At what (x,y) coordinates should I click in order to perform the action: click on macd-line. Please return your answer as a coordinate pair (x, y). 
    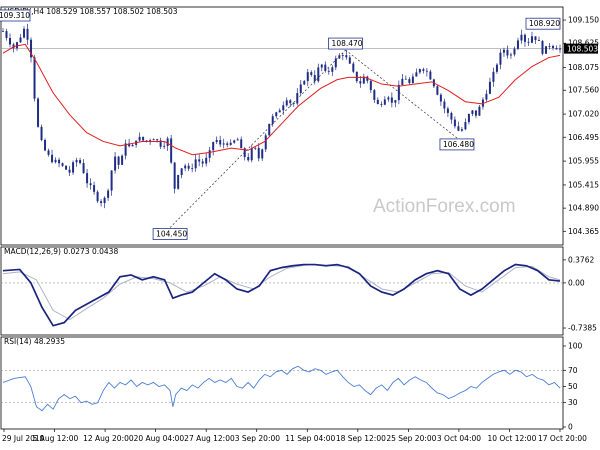
    Looking at the image, I should click on (281, 295).